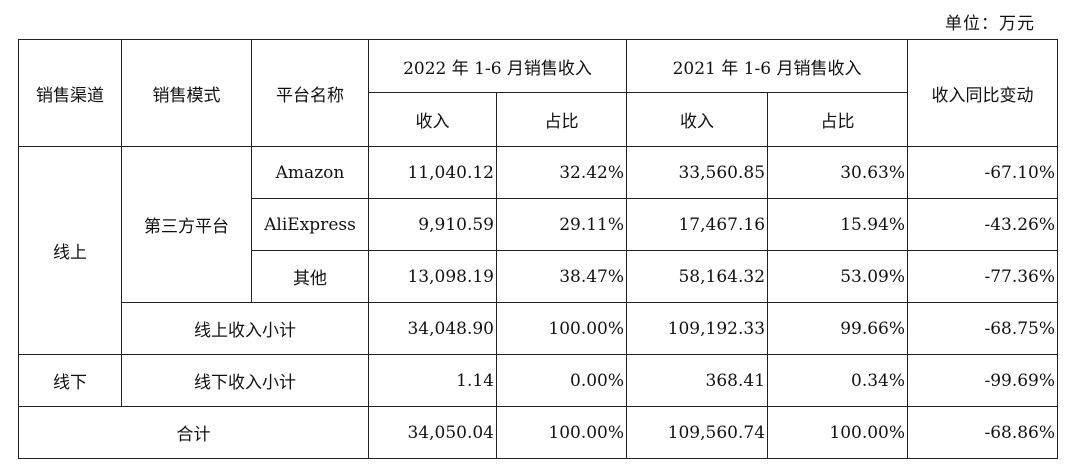 The image size is (1080, 471). Describe the element at coordinates (838, 328) in the screenshot. I see `share-2021: 99.66%` at that location.